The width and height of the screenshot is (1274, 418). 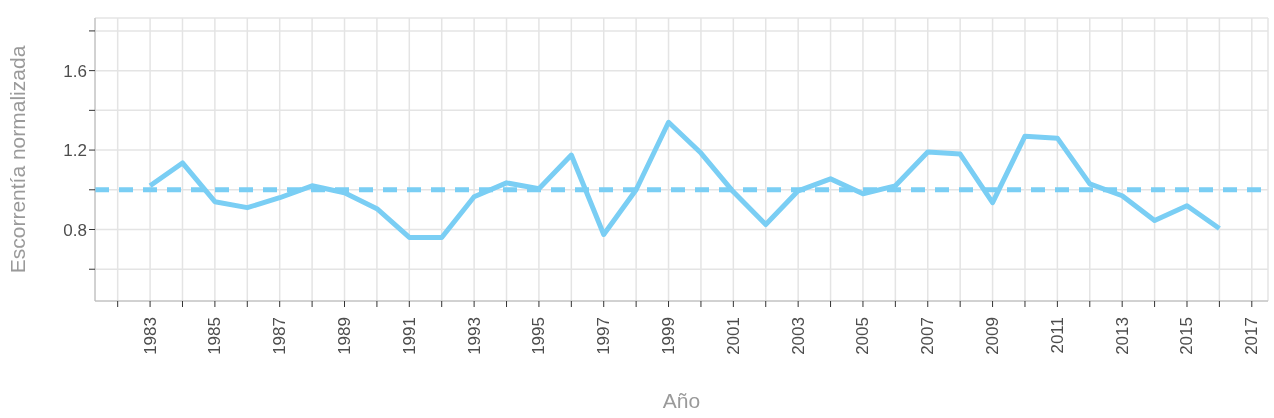 What do you see at coordinates (539, 336) in the screenshot?
I see `x-tick-label: 1995` at bounding box center [539, 336].